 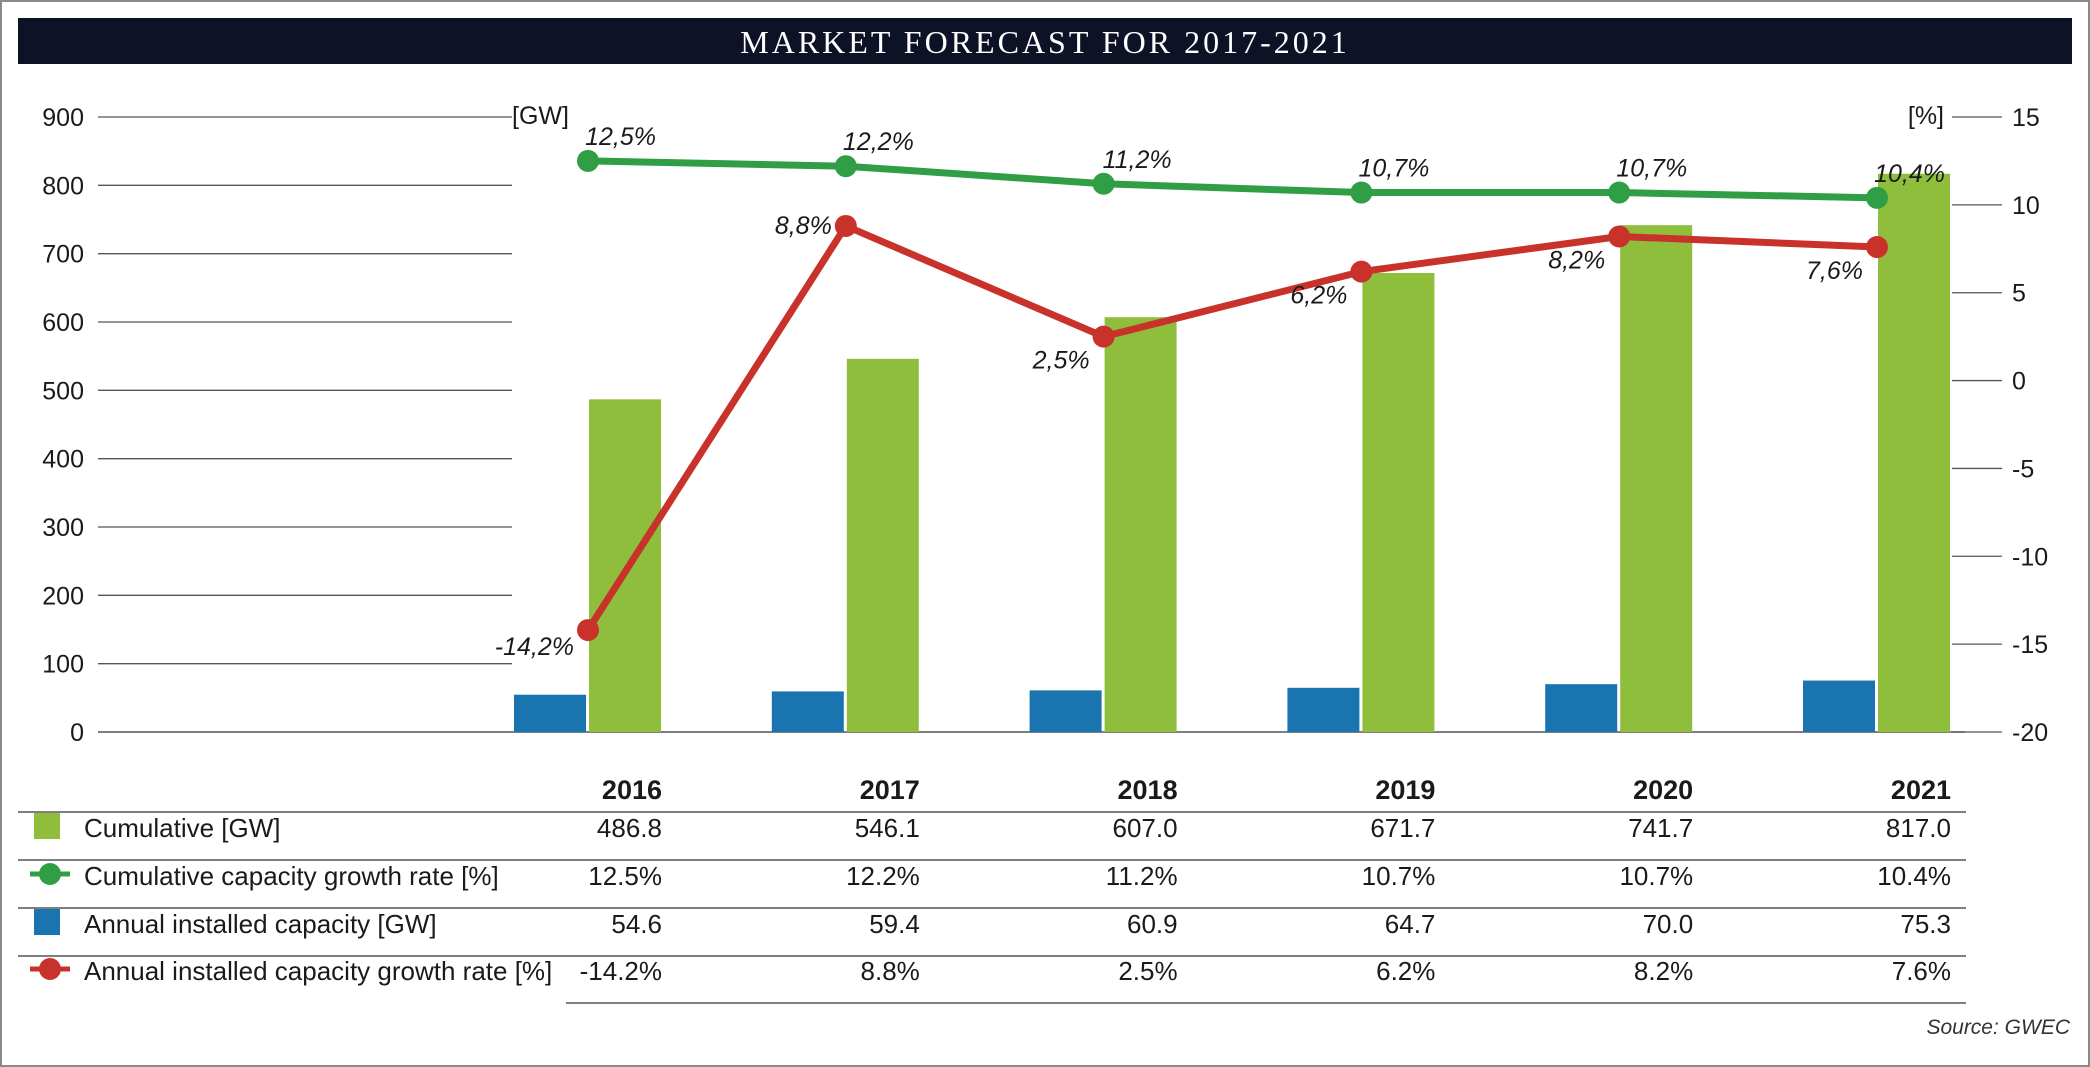 What do you see at coordinates (1405, 790) in the screenshot?
I see `table-year-header: 2019` at bounding box center [1405, 790].